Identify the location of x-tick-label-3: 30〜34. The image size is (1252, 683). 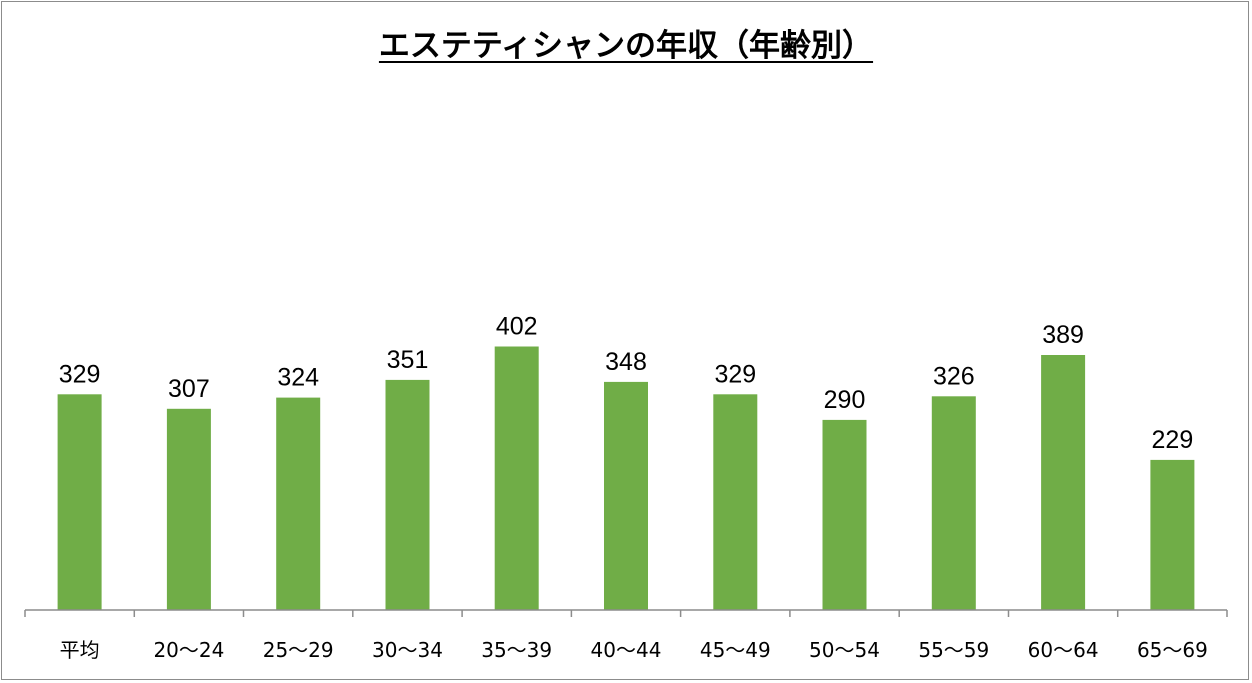
(407, 650).